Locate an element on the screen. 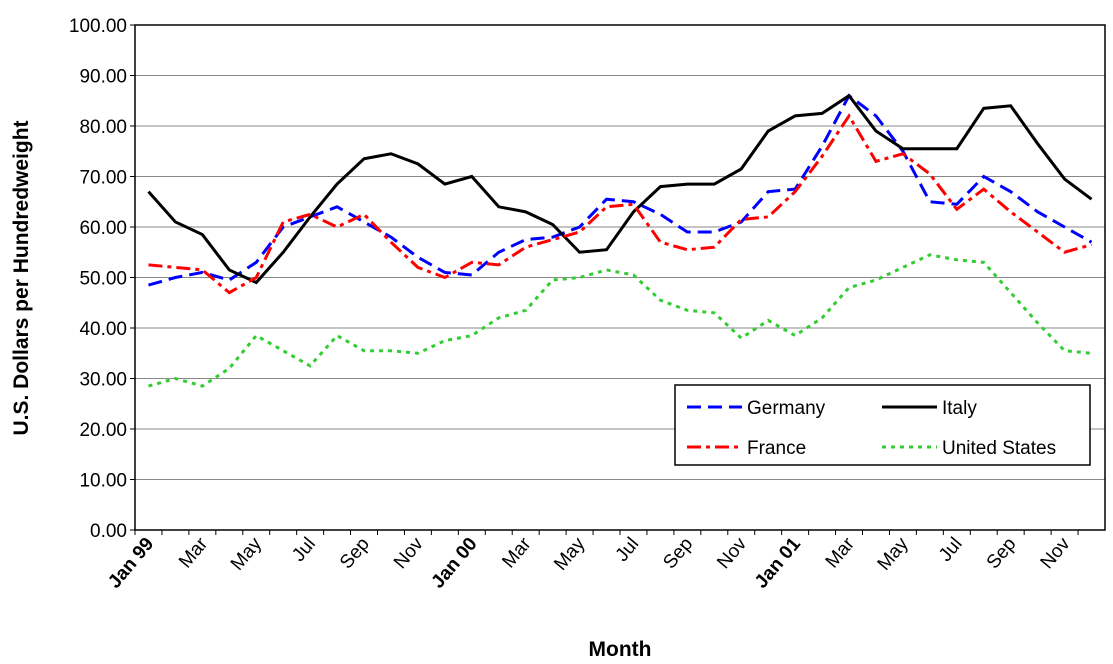 Image resolution: width=1113 pixels, height=664 pixels. x-tick-label: Jan 01 is located at coordinates (778, 562).